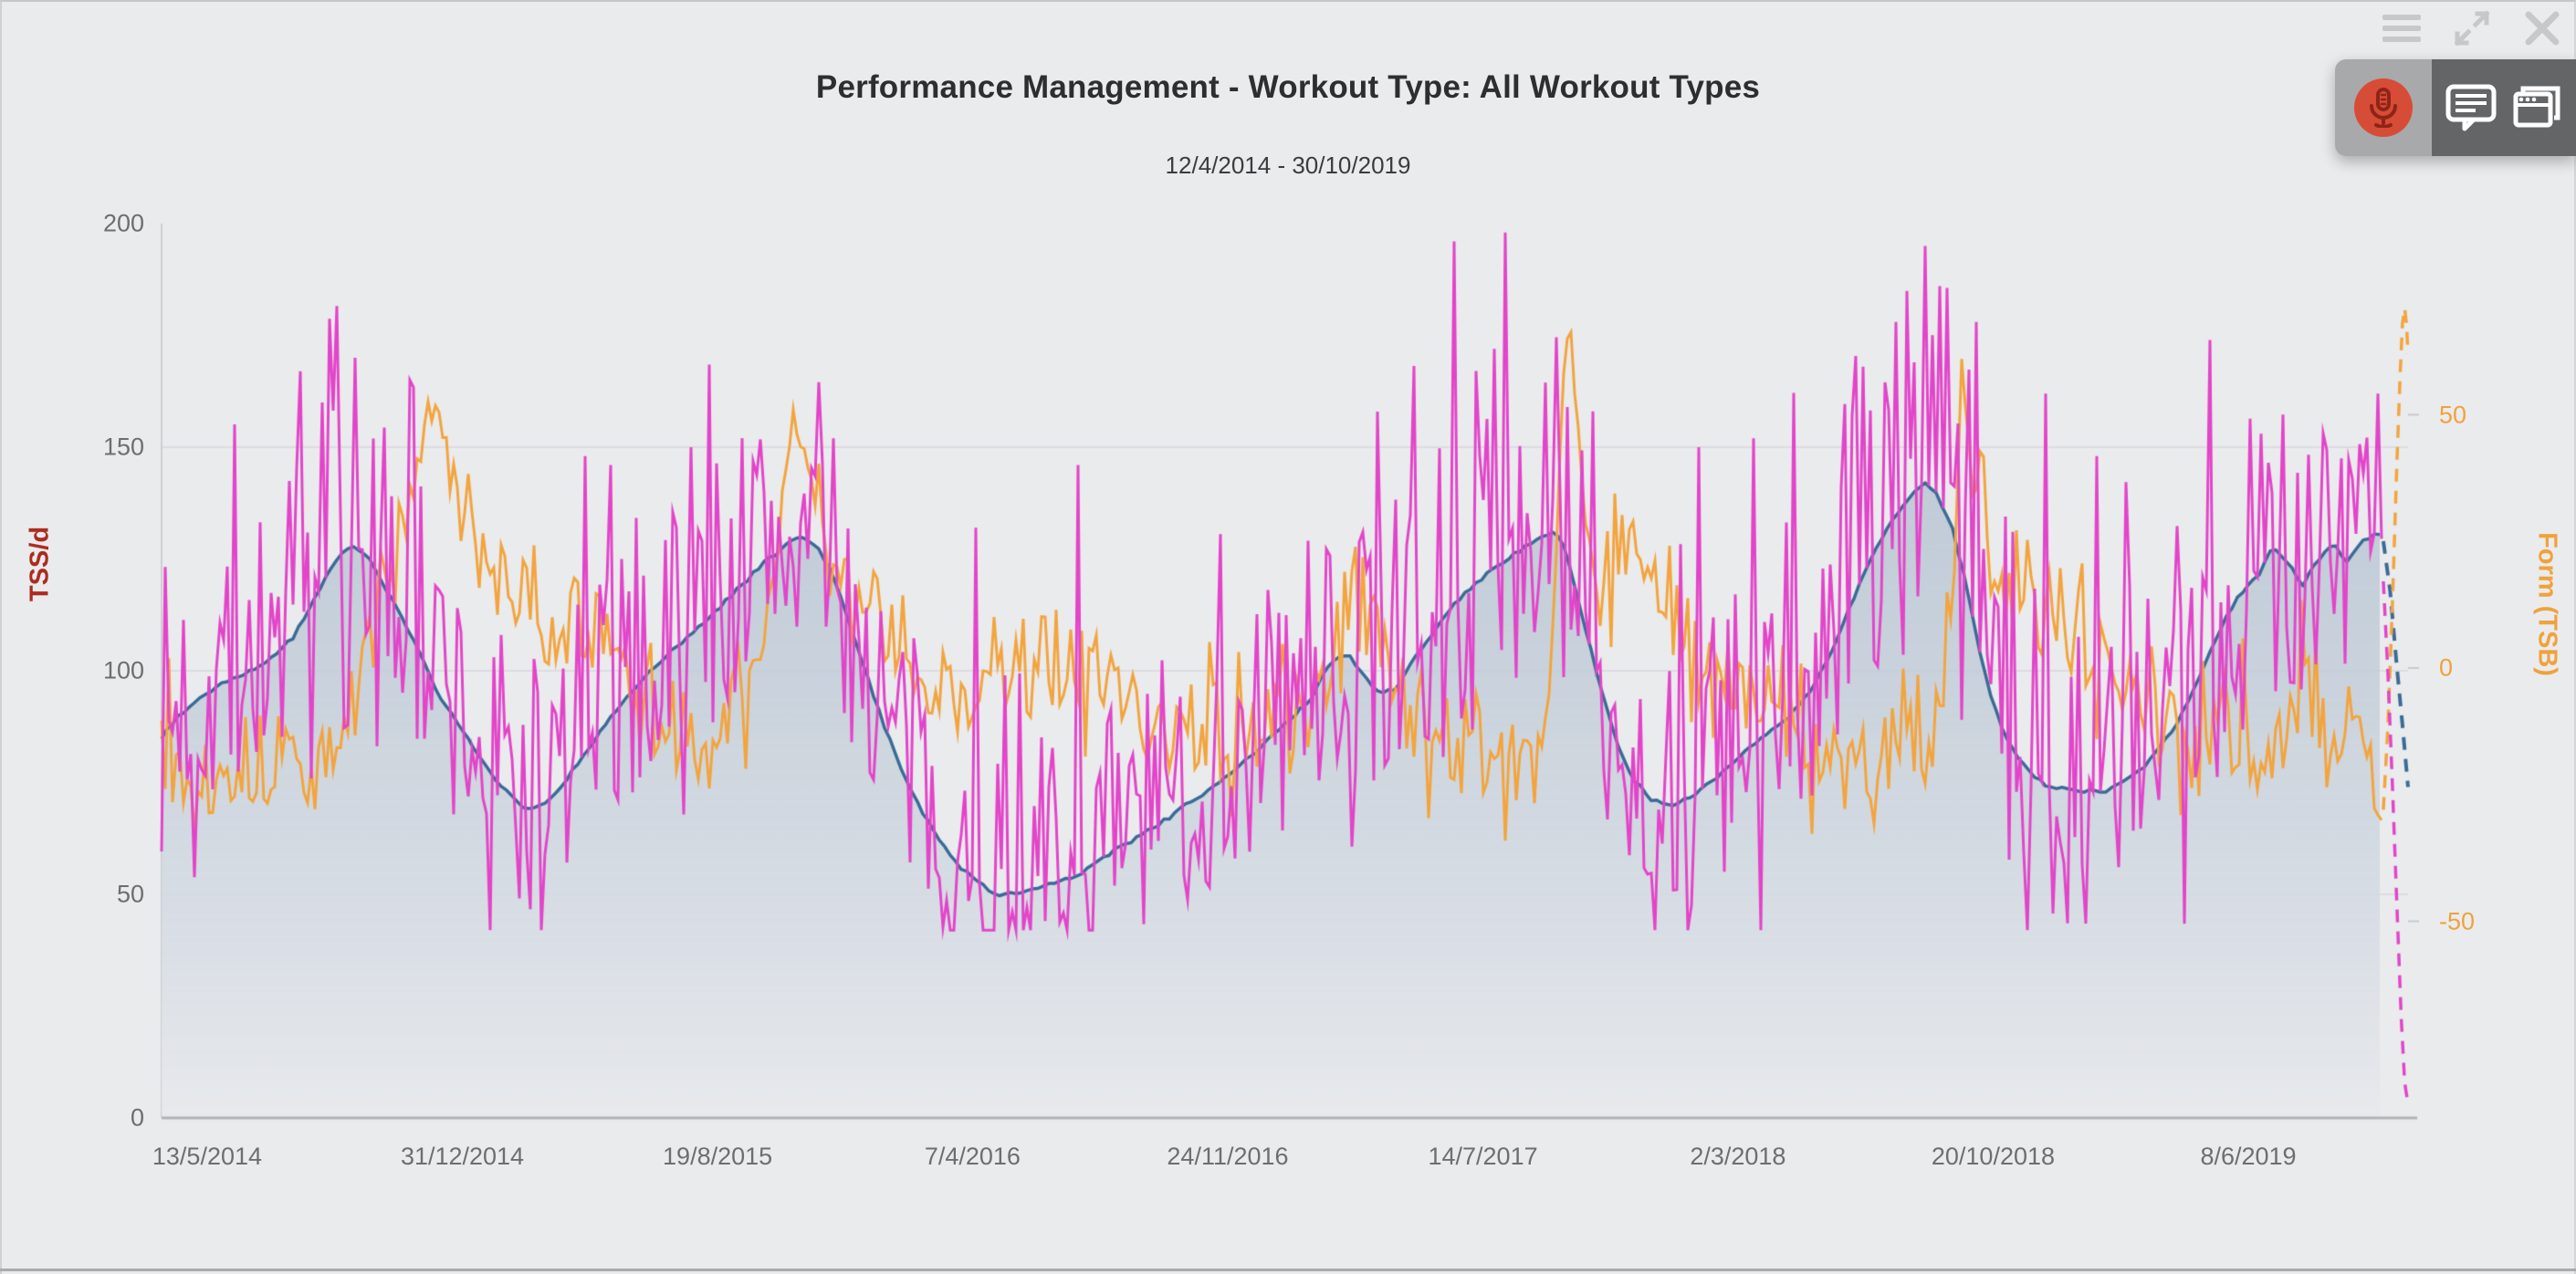 The height and width of the screenshot is (1274, 2576). What do you see at coordinates (2249, 1156) in the screenshot?
I see `x-axis-tick-label: 8/6/2019` at bounding box center [2249, 1156].